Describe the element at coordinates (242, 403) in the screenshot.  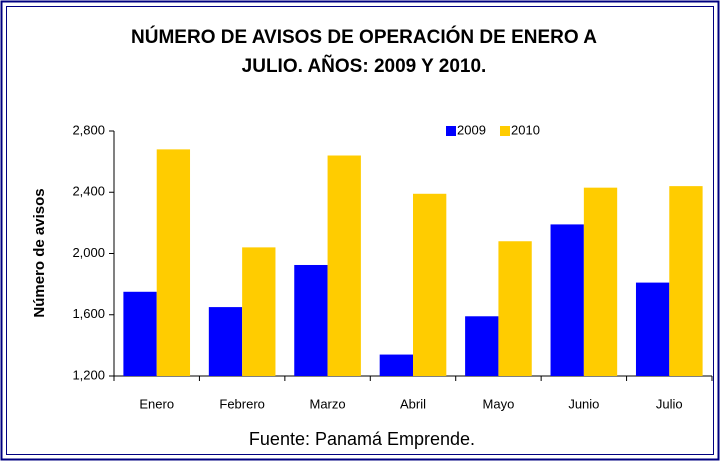
I see `x-tick-label: Febrero` at that location.